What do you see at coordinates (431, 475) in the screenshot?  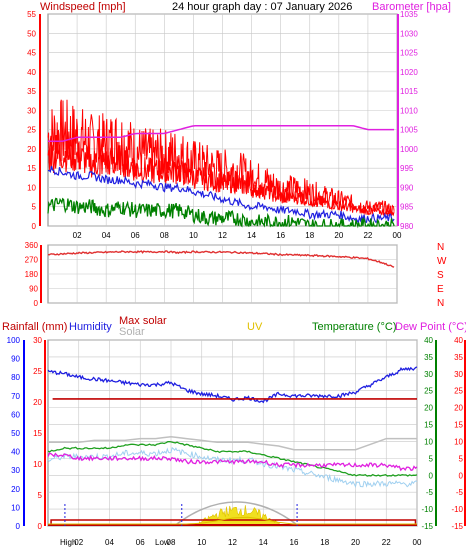 I see `temperature-tick-label: 0` at bounding box center [431, 475].